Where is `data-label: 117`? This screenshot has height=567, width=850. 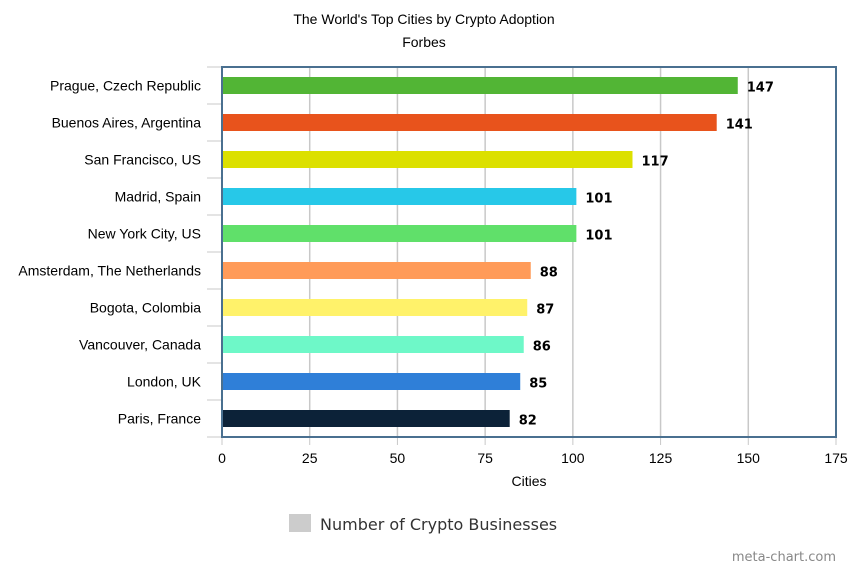
data-label: 117 is located at coordinates (655, 162).